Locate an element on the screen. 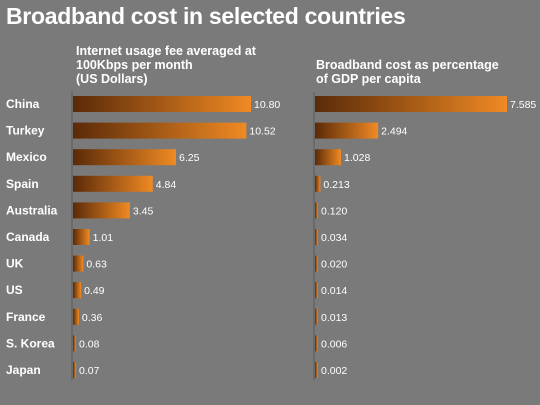 The height and width of the screenshot is (405, 540). category-label: Australia is located at coordinates (32, 210).